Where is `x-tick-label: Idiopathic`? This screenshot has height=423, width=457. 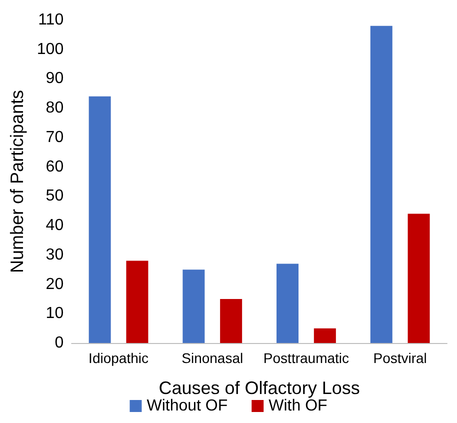 x-tick-label: Idiopathic is located at coordinates (118, 358).